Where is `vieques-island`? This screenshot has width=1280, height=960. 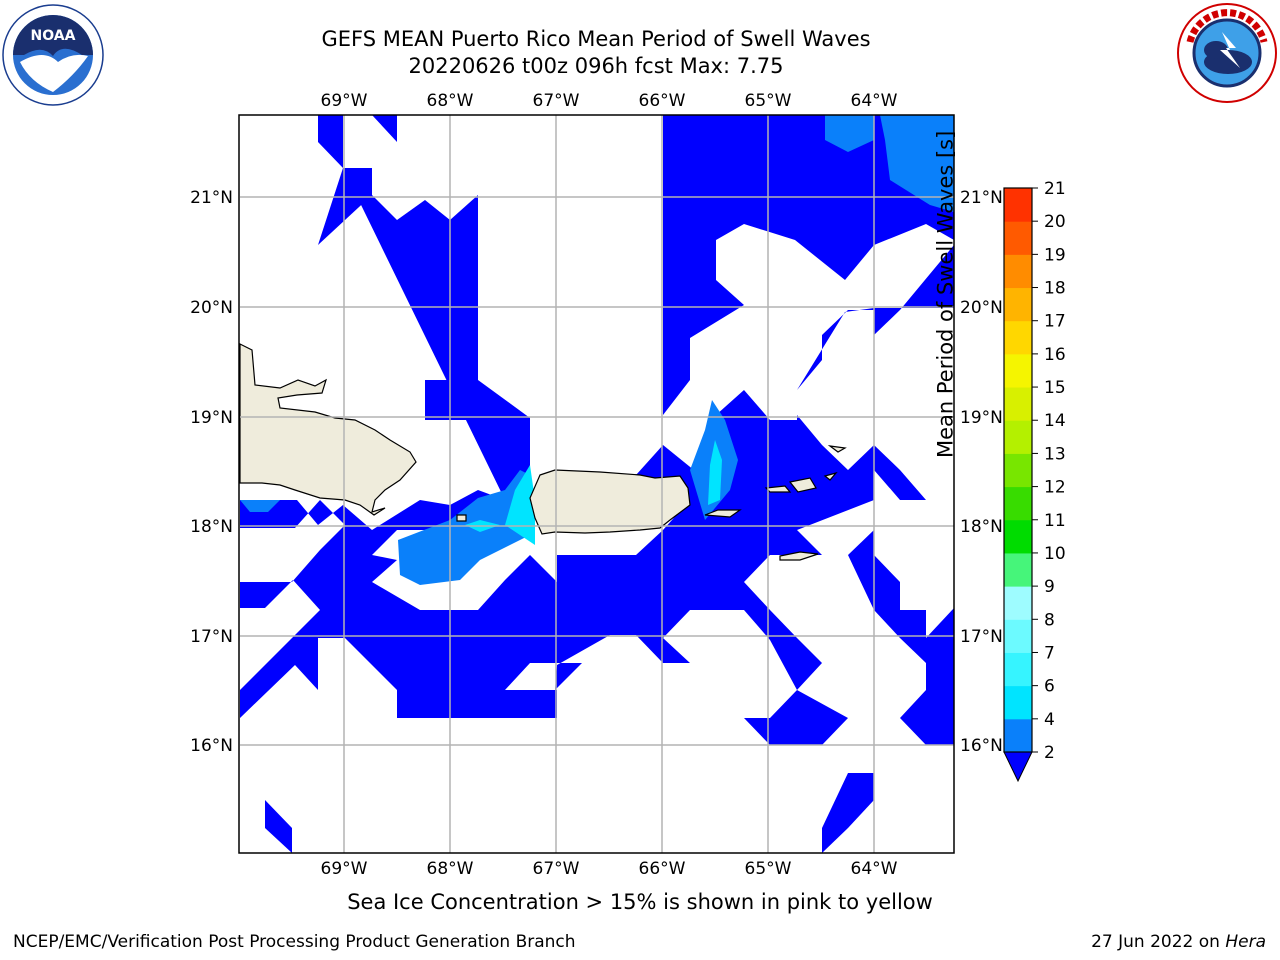 vieques-island is located at coordinates (723, 513).